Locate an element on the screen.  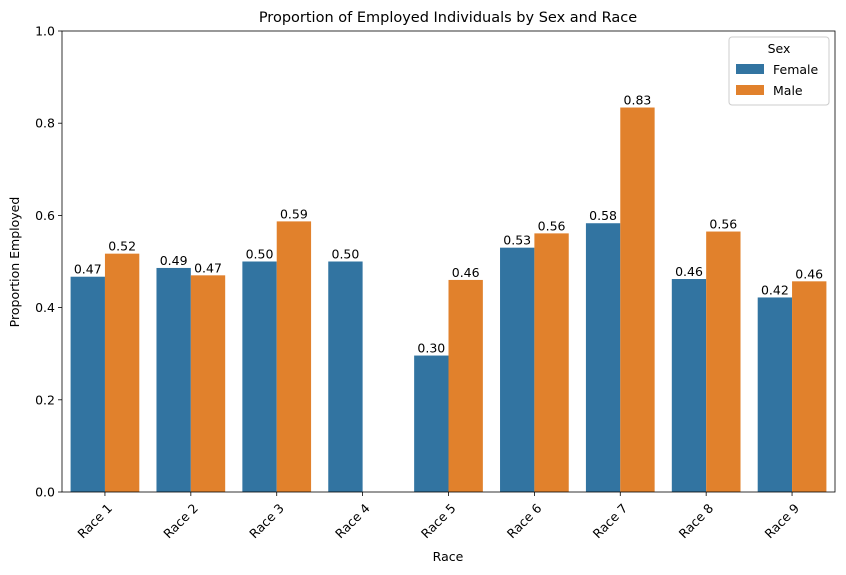
legend-label-female: Female is located at coordinates (796, 69).